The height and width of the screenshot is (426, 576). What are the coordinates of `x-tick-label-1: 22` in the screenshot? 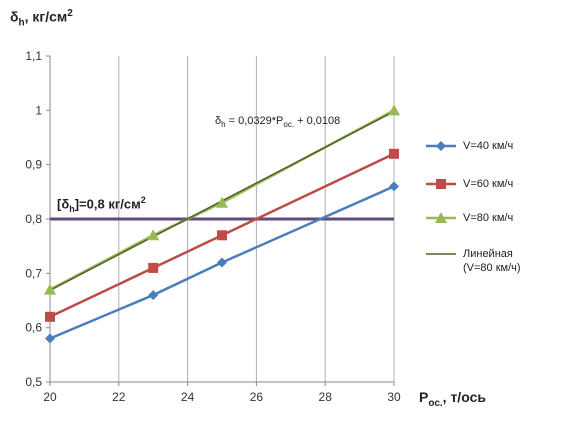 It's located at (119, 397).